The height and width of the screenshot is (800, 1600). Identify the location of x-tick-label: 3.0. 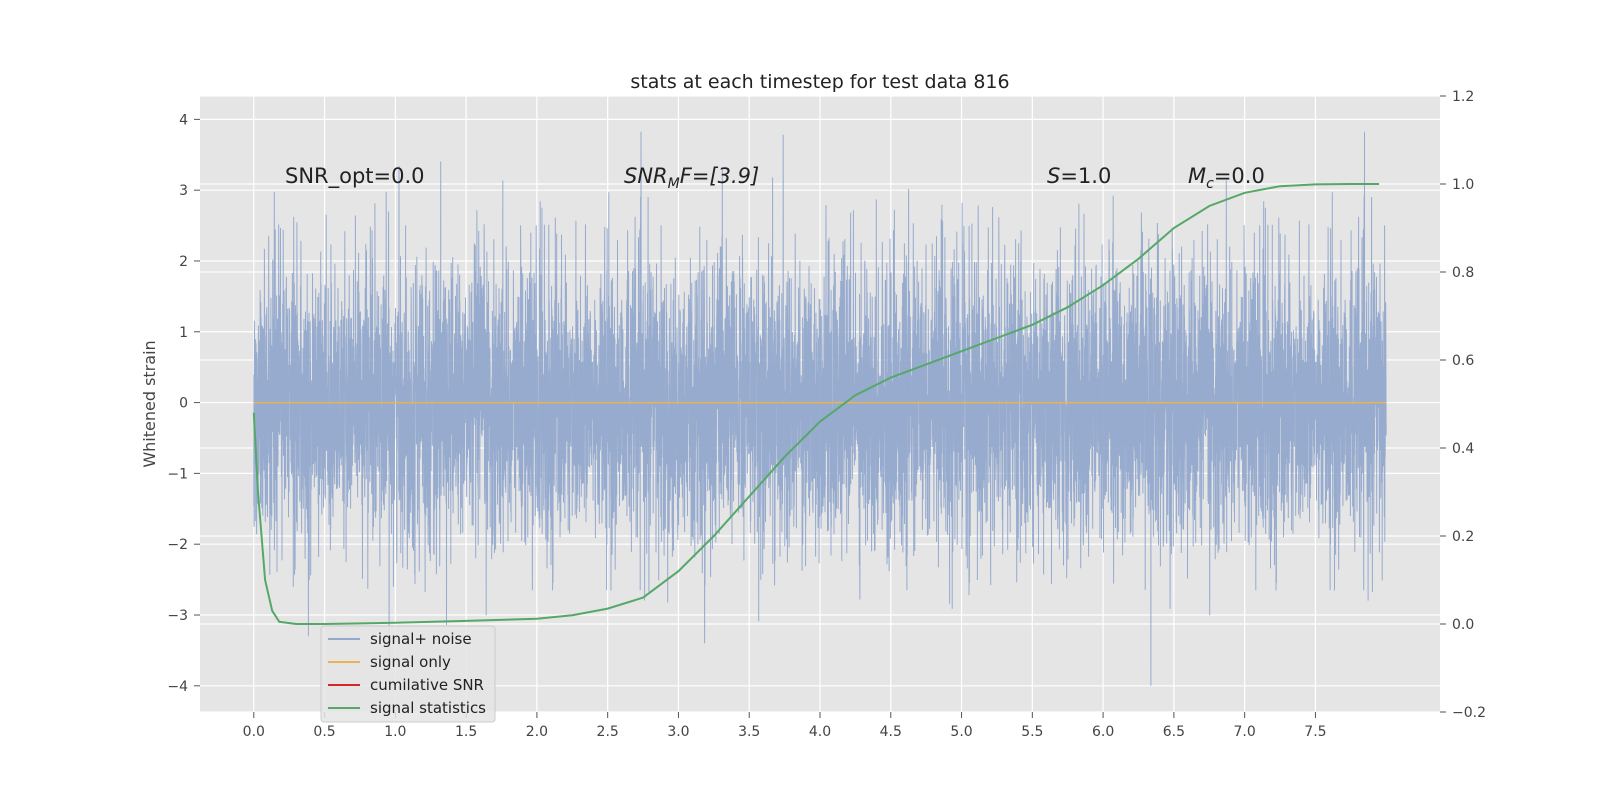
(678, 732).